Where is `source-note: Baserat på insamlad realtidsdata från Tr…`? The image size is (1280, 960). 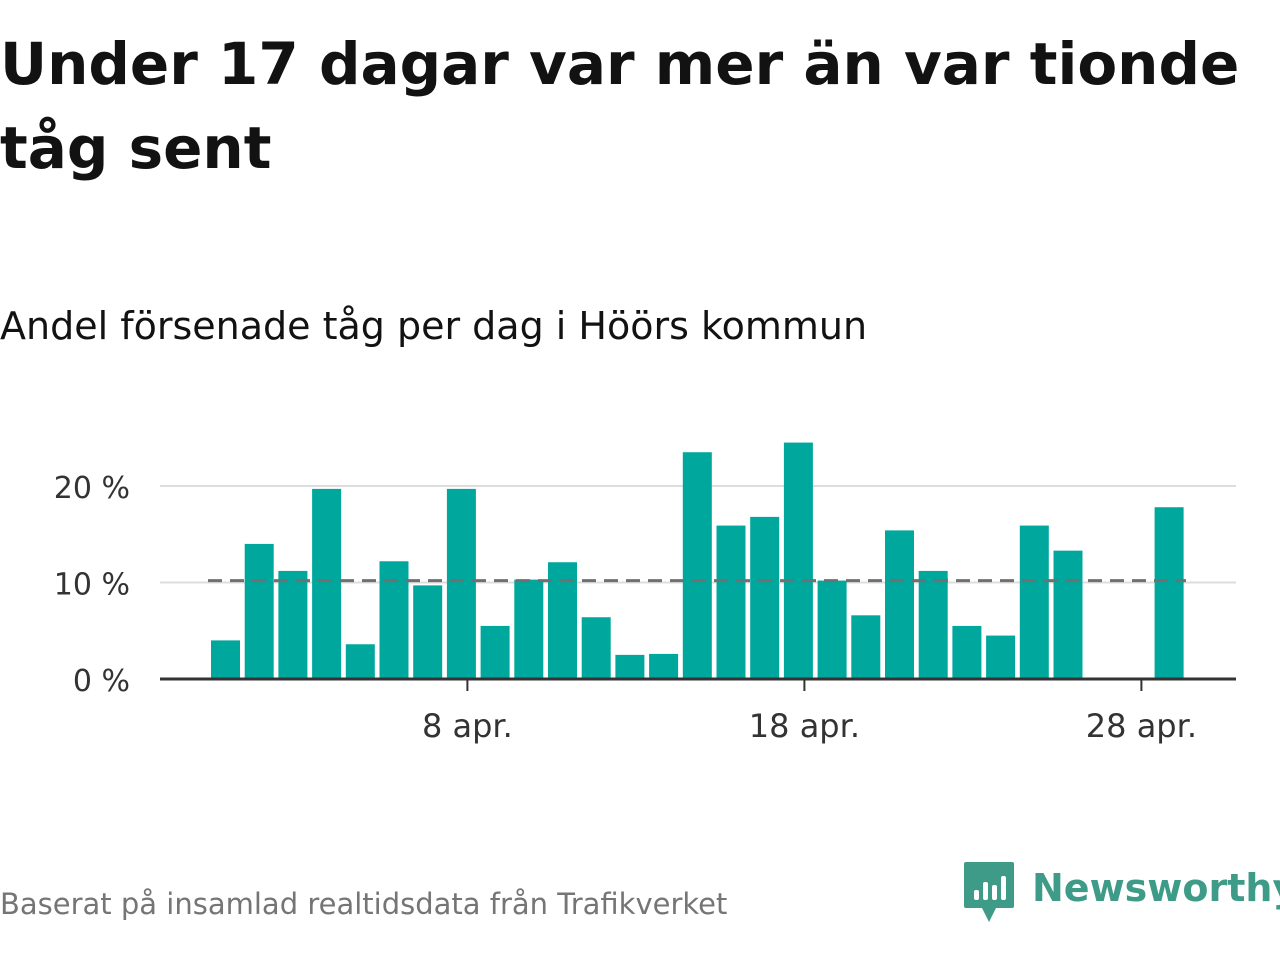 source-note: Baserat på insamlad realtidsdata från Tr… is located at coordinates (364, 904).